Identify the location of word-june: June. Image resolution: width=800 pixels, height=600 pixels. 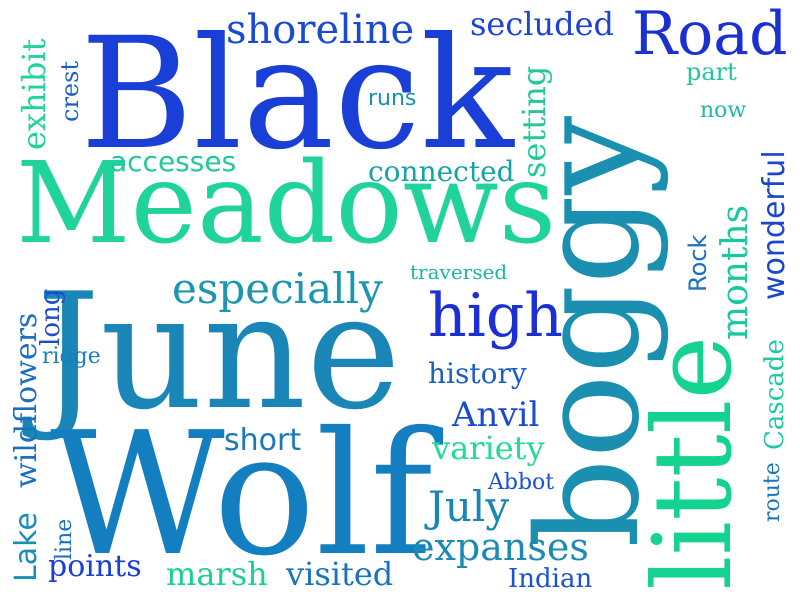
(218, 351).